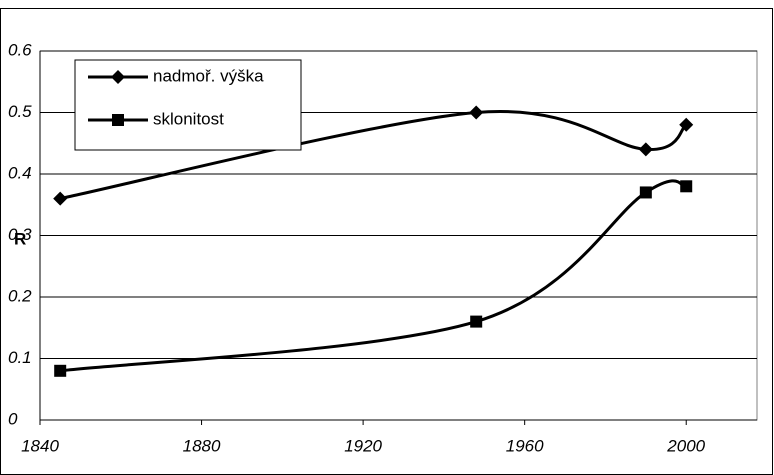 The width and height of the screenshot is (774, 475). What do you see at coordinates (40, 445) in the screenshot?
I see `x-tick-label: 1840` at bounding box center [40, 445].